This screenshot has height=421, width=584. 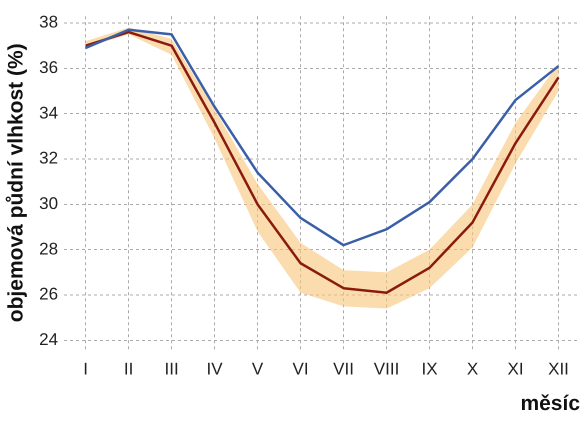 I want to click on x-tick-label: V, so click(x=258, y=368).